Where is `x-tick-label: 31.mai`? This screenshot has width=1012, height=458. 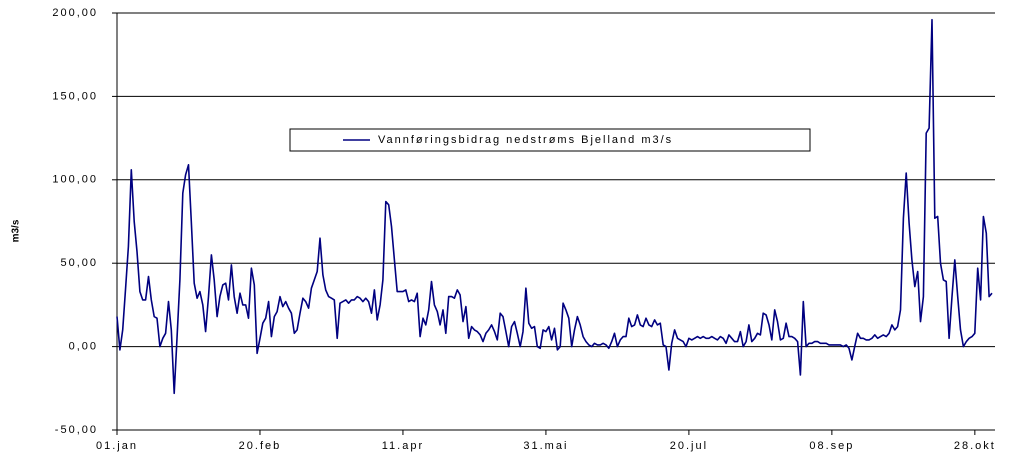 x-tick-label: 31.mai is located at coordinates (545, 446).